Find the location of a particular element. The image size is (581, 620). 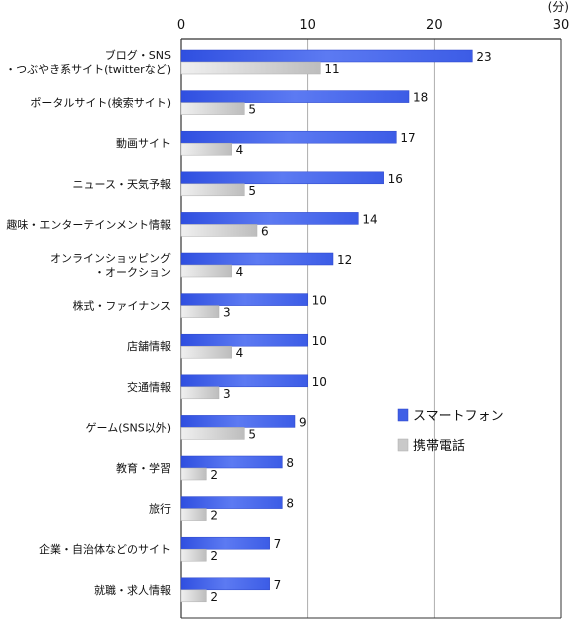

bar-value-label: 23 is located at coordinates (483, 57).